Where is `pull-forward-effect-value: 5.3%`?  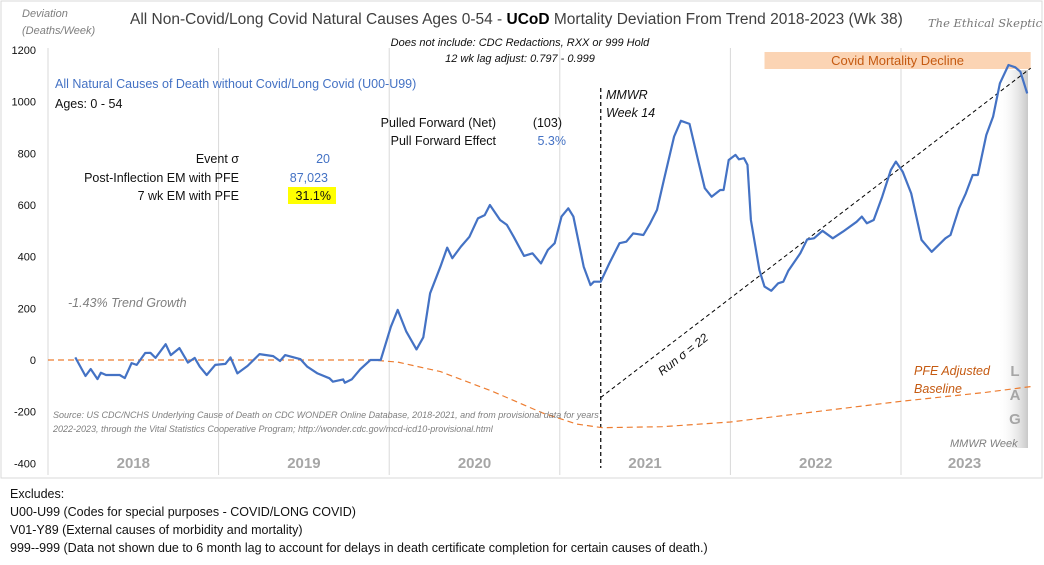
pull-forward-effect-value: 5.3% is located at coordinates (552, 141).